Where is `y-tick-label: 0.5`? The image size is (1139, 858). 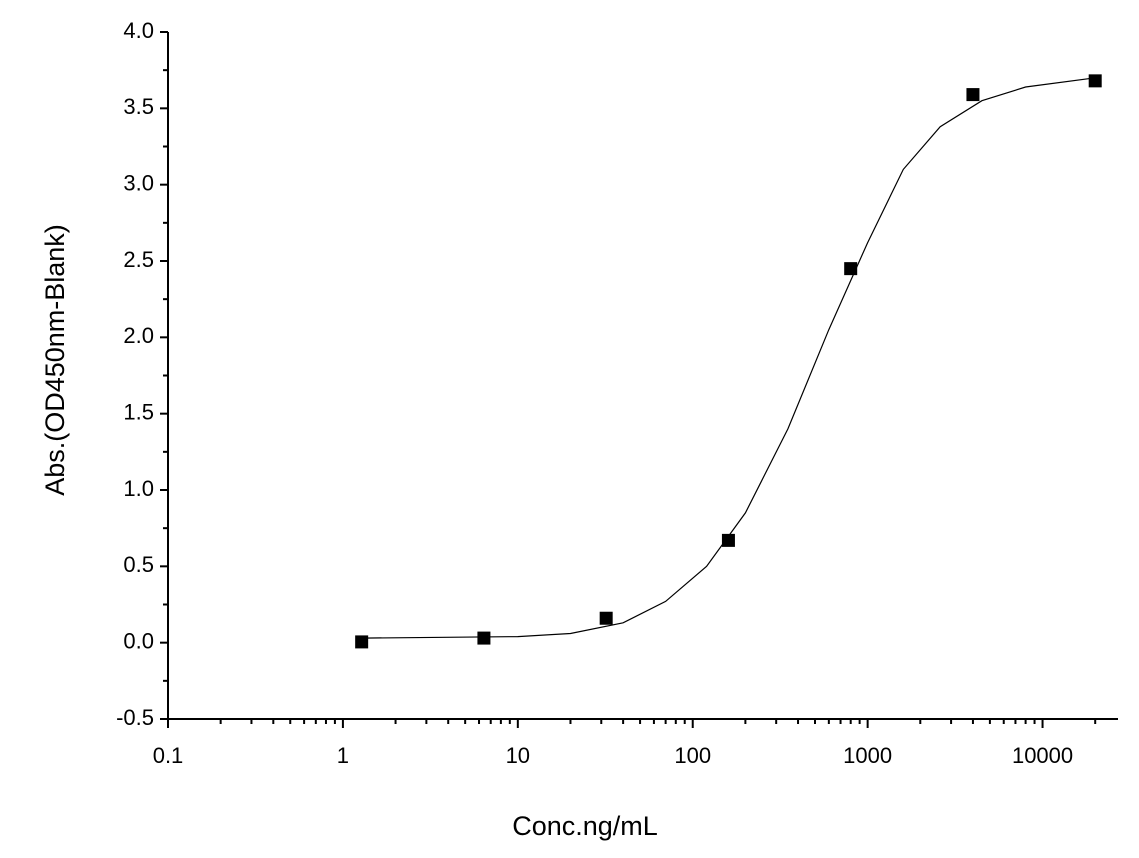 y-tick-label: 0.5 is located at coordinates (138, 564).